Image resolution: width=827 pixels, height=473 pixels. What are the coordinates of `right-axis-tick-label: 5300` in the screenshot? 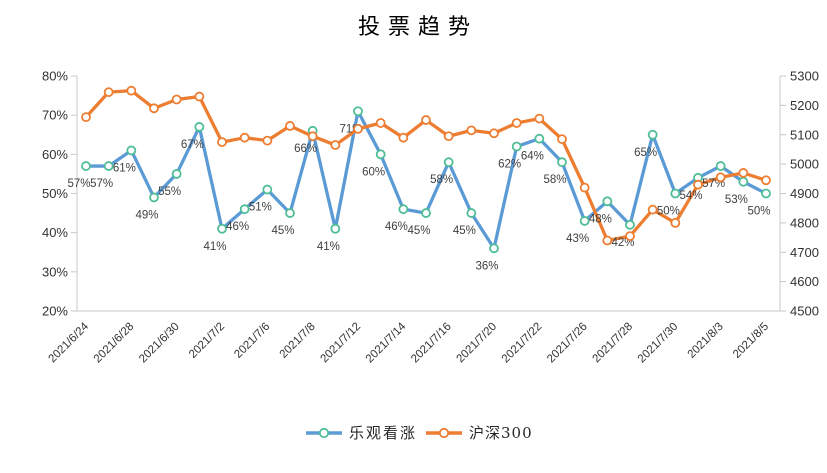 It's located at (804, 76).